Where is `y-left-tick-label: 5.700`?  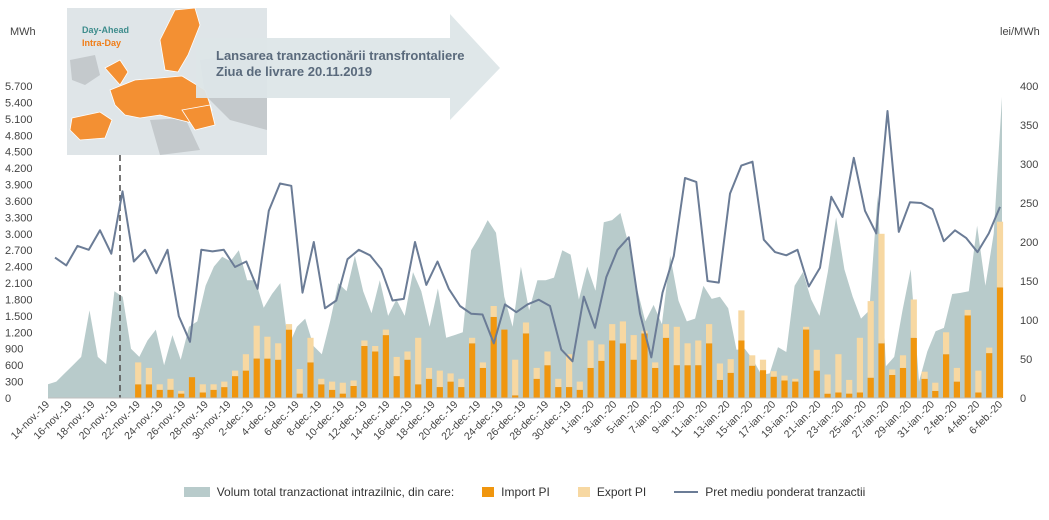 y-left-tick-label: 5.700 is located at coordinates (19, 87).